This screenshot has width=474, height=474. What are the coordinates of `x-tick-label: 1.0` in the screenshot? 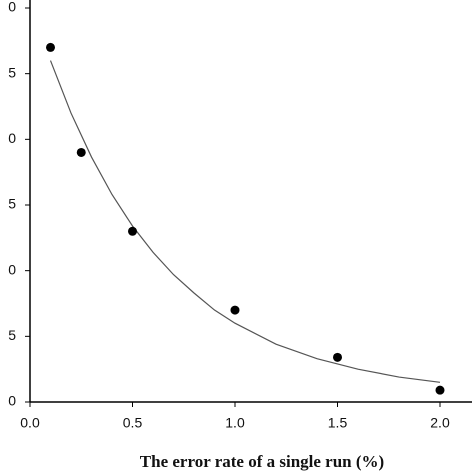 It's located at (235, 423).